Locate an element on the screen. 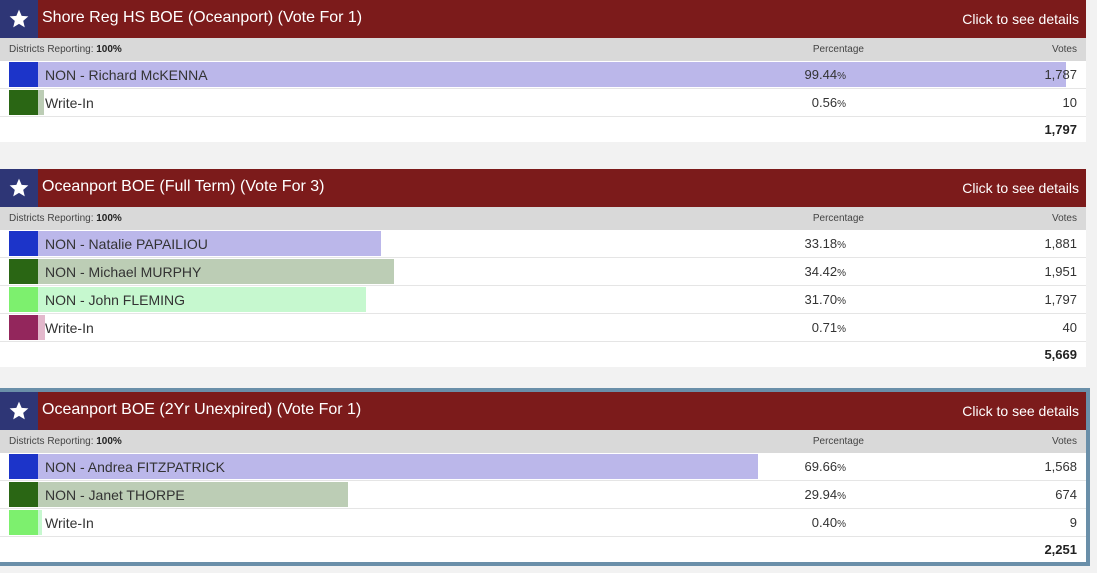  candidate-votes: 1,787 is located at coordinates (1060, 74).